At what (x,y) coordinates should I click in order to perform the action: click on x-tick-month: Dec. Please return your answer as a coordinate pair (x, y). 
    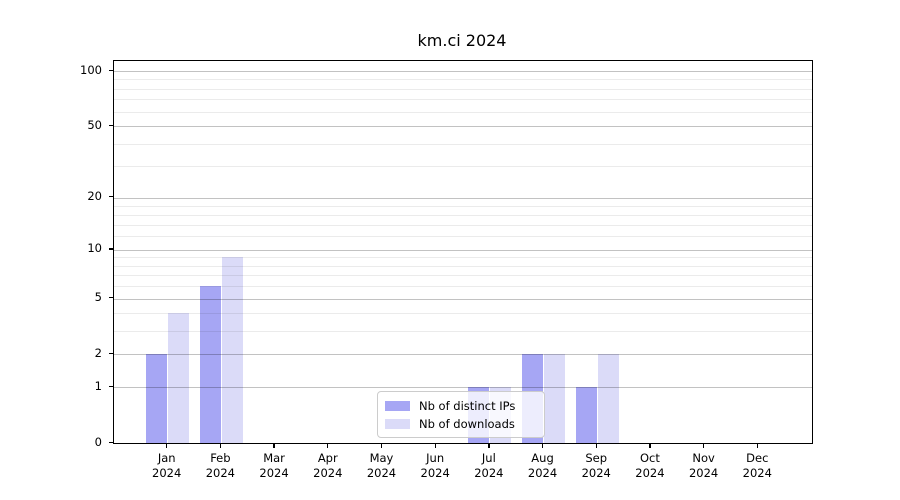
    Looking at the image, I should click on (757, 458).